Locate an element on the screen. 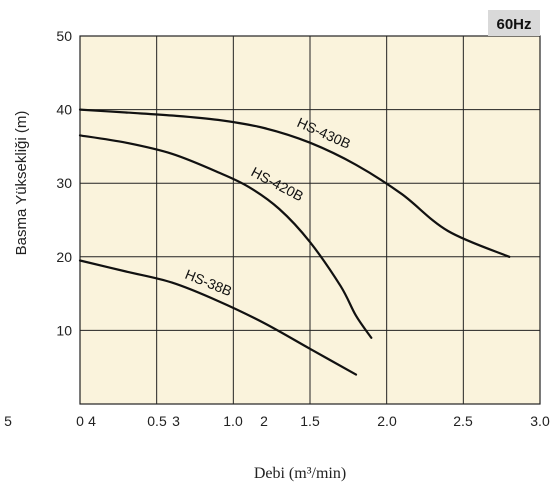 The height and width of the screenshot is (491, 556). frequency-badge is located at coordinates (514, 23).